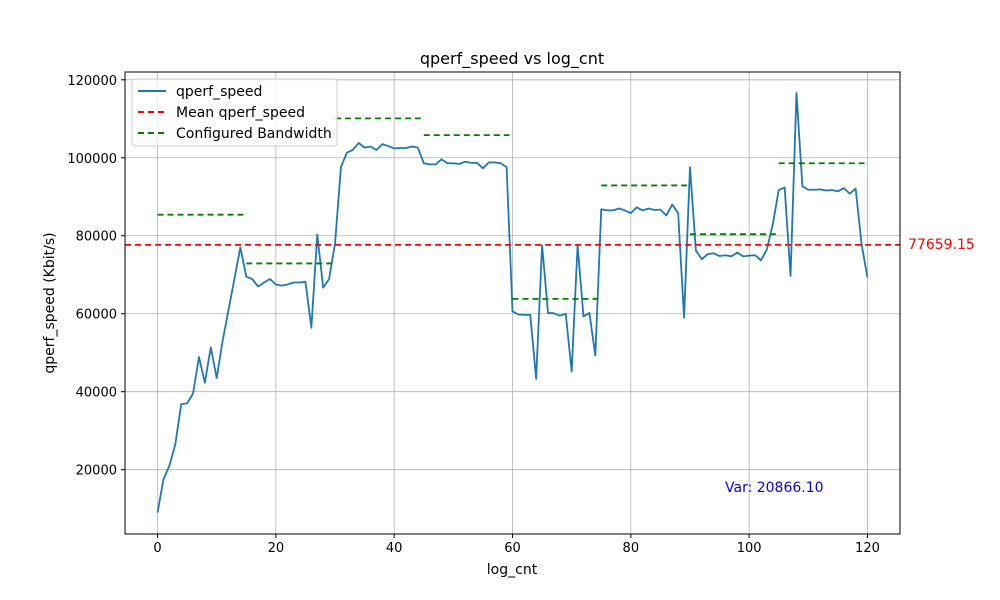 The height and width of the screenshot is (600, 1000). I want to click on y-tick-label: 100000, so click(92, 159).